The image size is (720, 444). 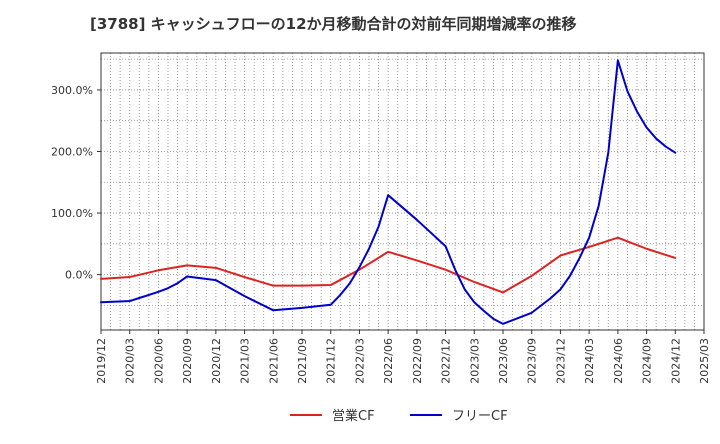 I want to click on x-tick-label: 2020/09, so click(x=187, y=361).